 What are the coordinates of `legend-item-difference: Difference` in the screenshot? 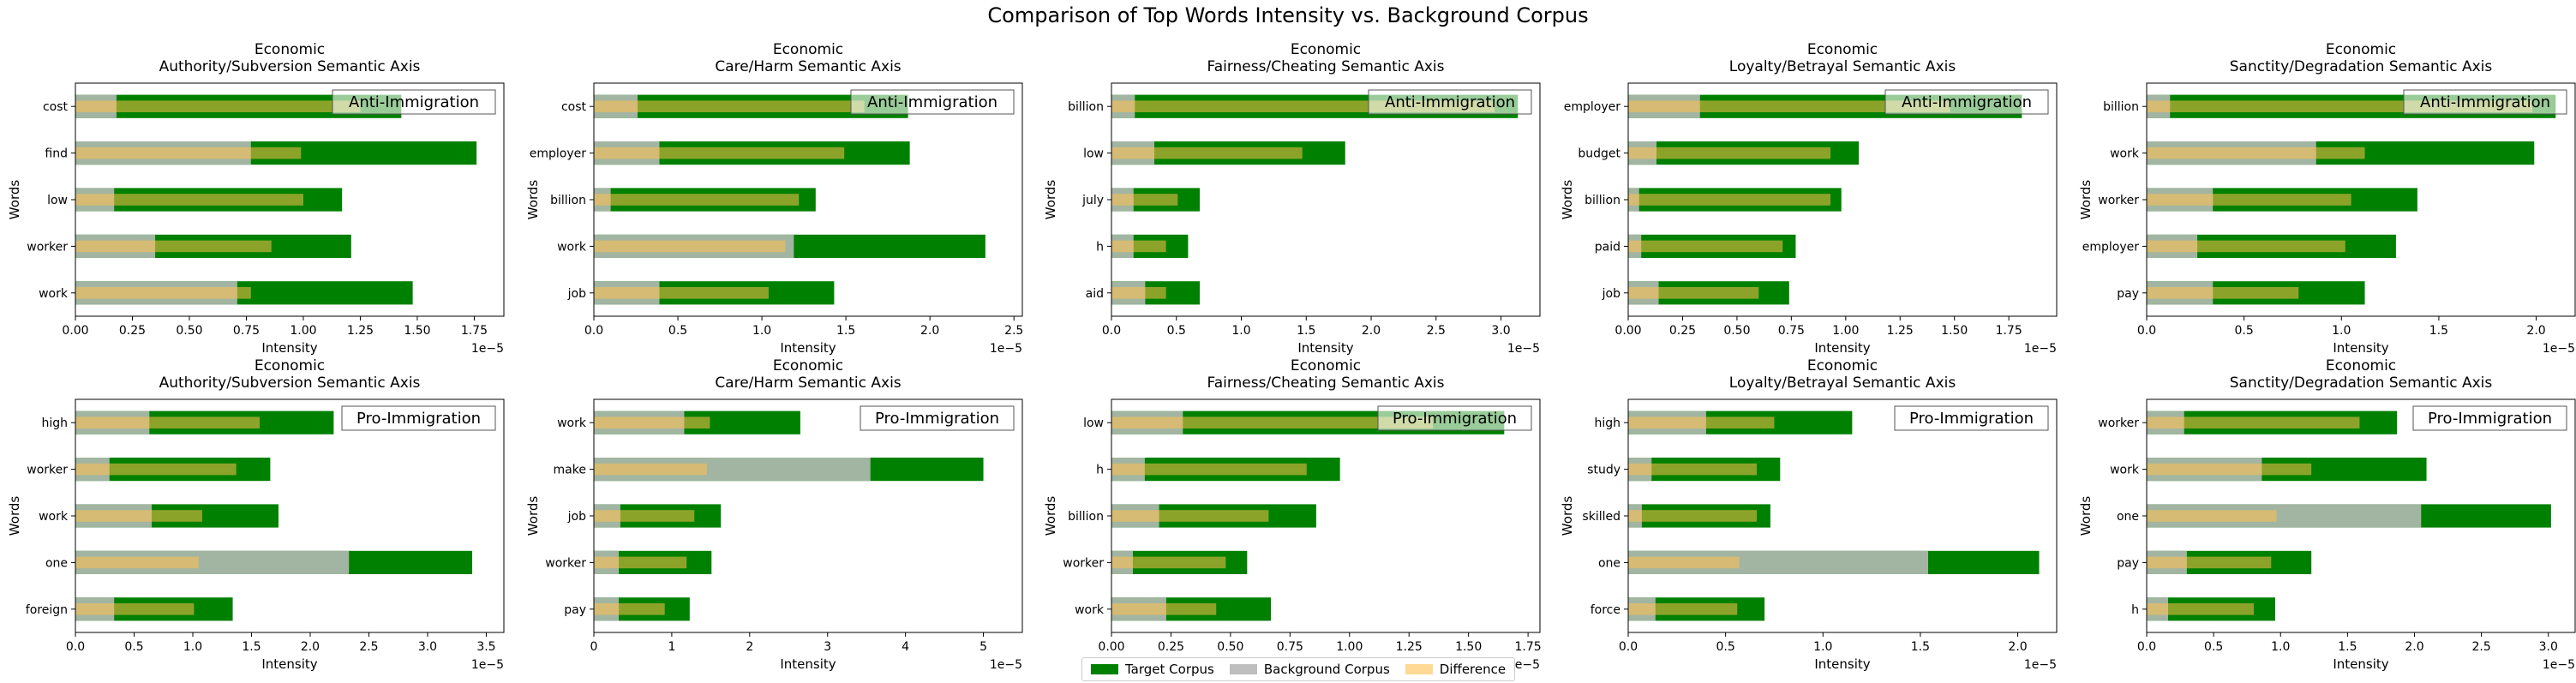 It's located at (1455, 669).